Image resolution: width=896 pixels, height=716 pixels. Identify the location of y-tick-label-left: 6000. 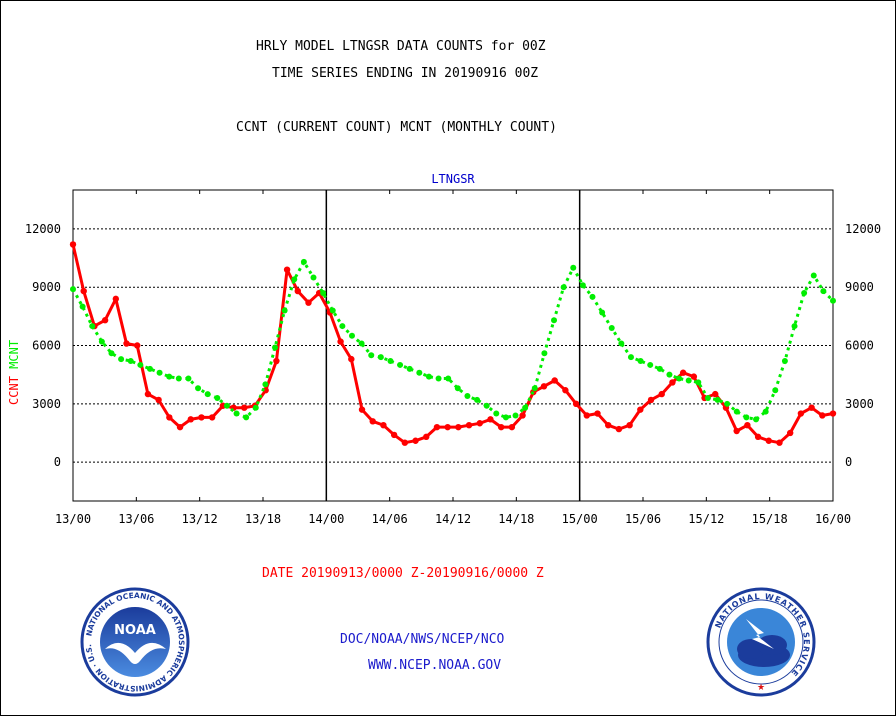
(46, 346).